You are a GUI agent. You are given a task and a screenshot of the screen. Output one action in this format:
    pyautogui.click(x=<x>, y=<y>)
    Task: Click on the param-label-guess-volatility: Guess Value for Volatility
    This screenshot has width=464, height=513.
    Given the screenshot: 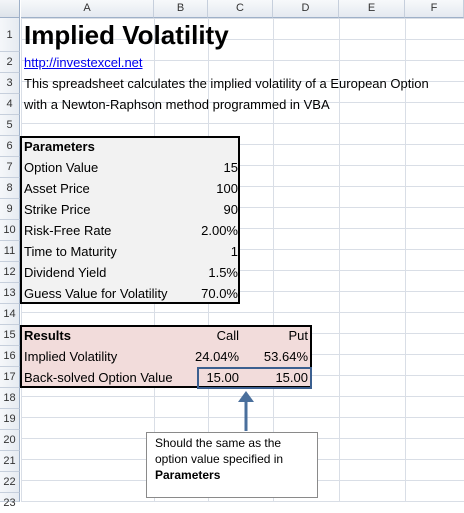 What is the action you would take?
    pyautogui.click(x=96, y=293)
    